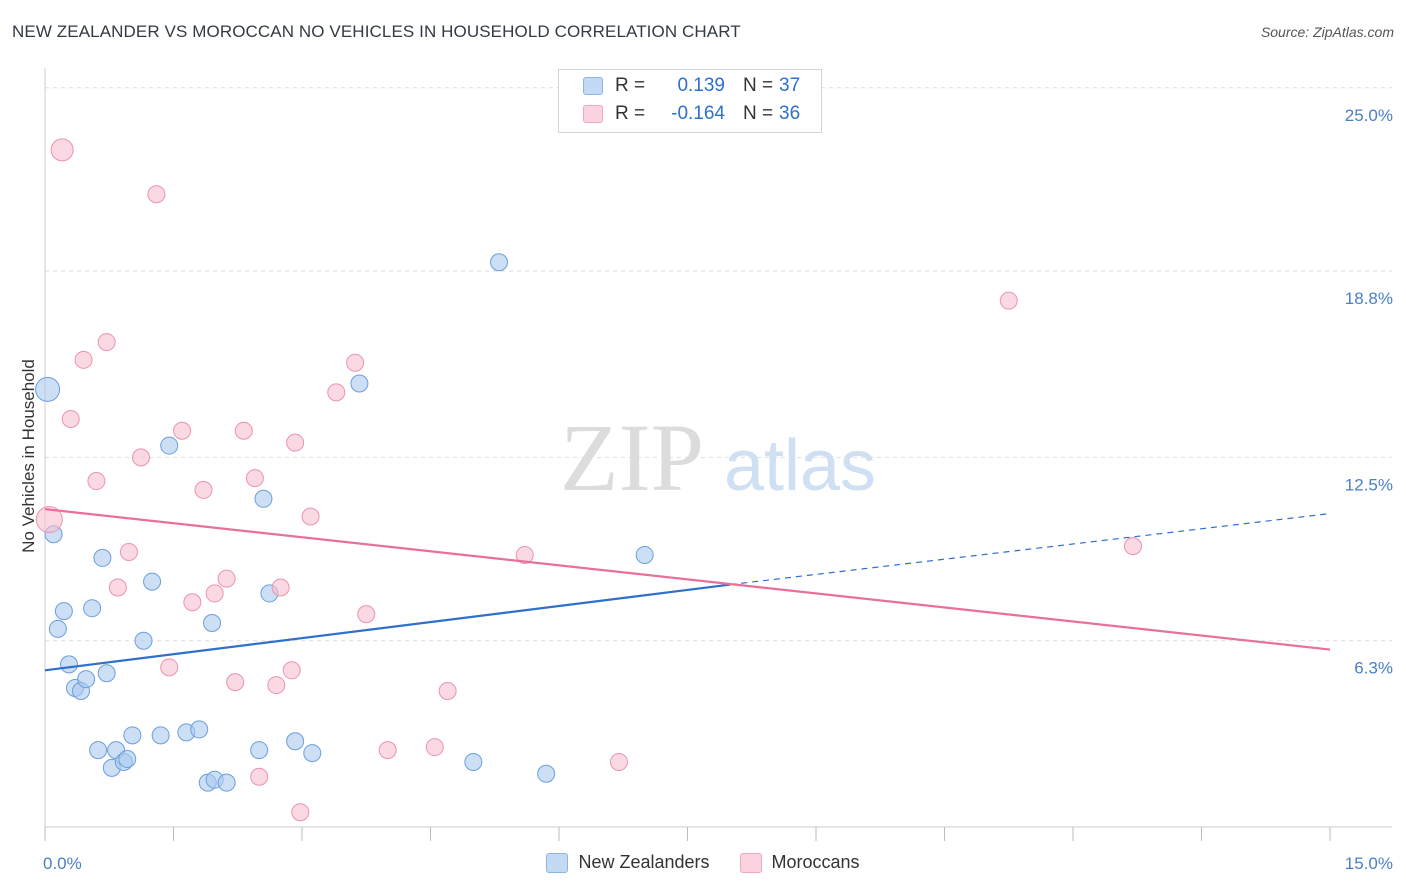 This screenshot has width=1406, height=892. What do you see at coordinates (701, 85) in the screenshot?
I see `legend-r-value: 0.139` at bounding box center [701, 85].